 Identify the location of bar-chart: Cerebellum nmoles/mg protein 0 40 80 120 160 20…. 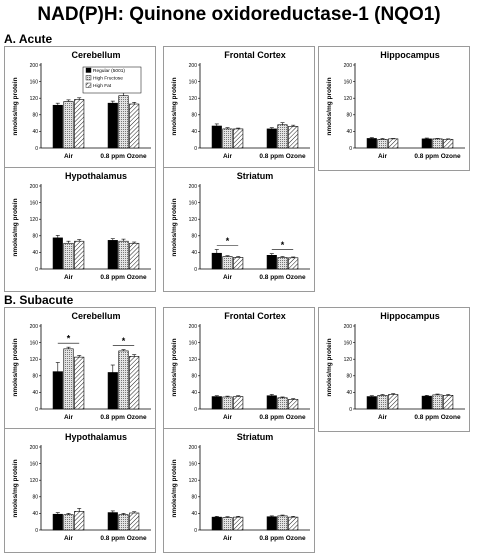
(81, 105).